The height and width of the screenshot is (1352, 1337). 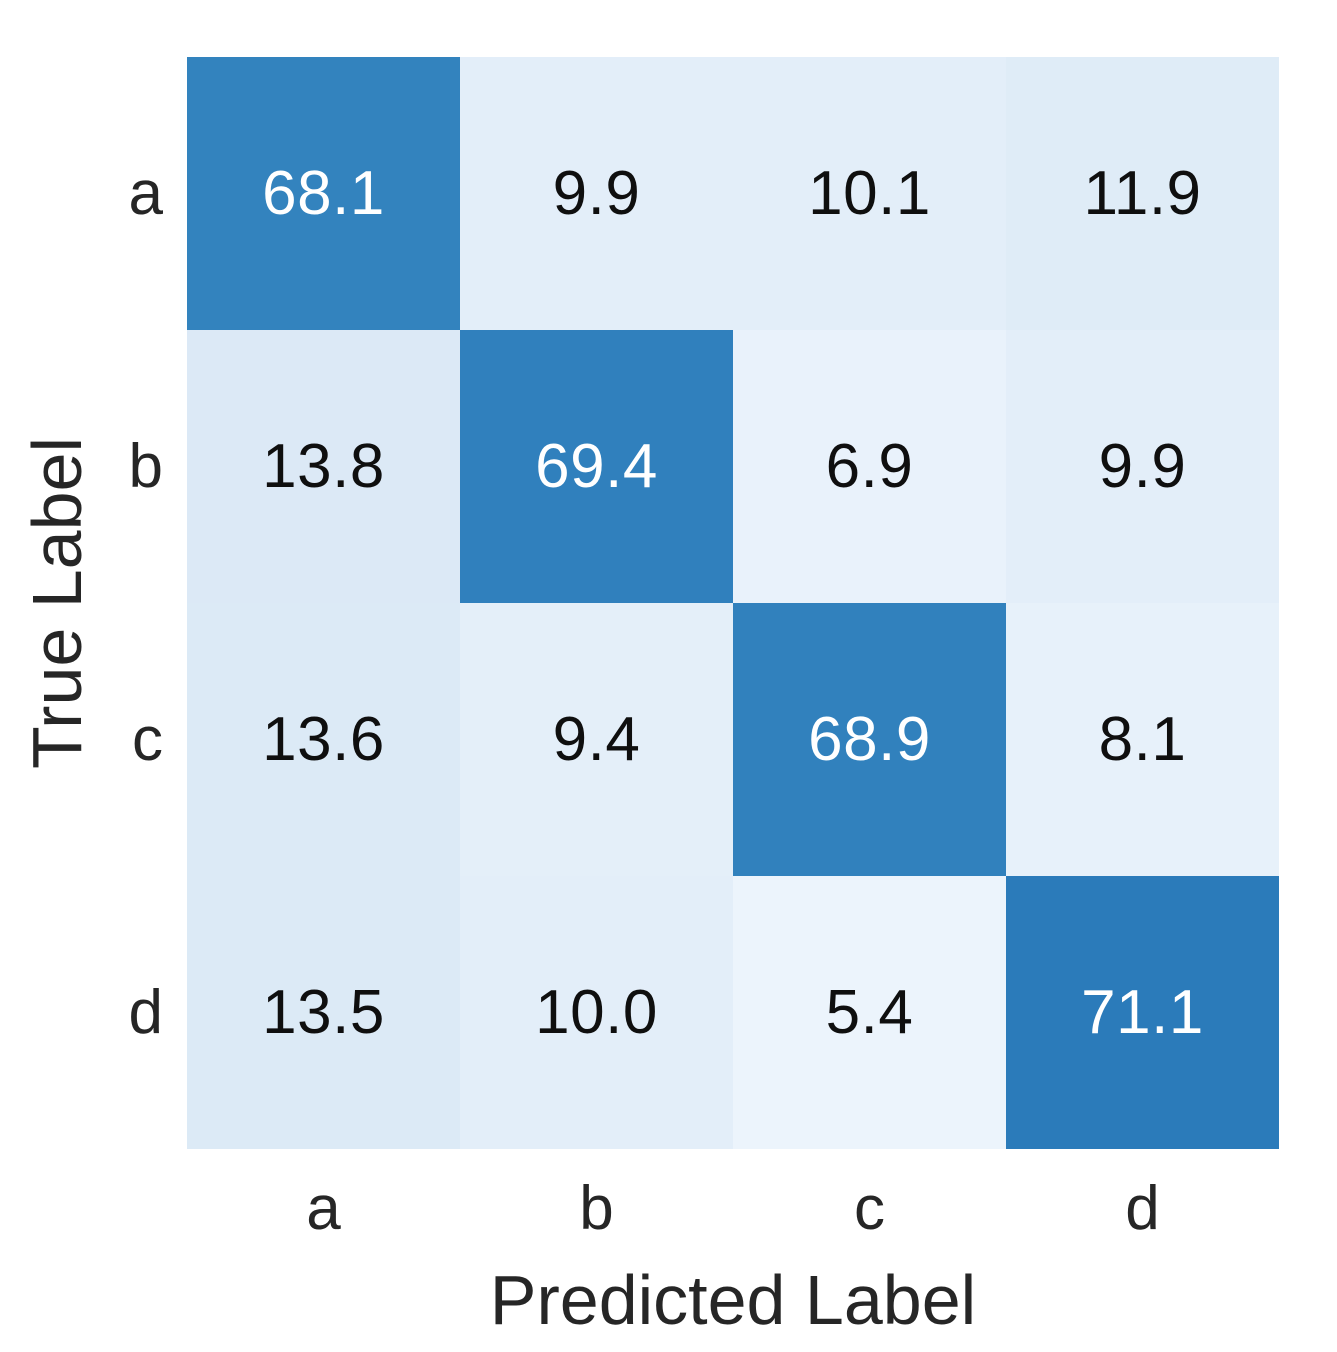 I want to click on x-tick-c: c, so click(x=869, y=1208).